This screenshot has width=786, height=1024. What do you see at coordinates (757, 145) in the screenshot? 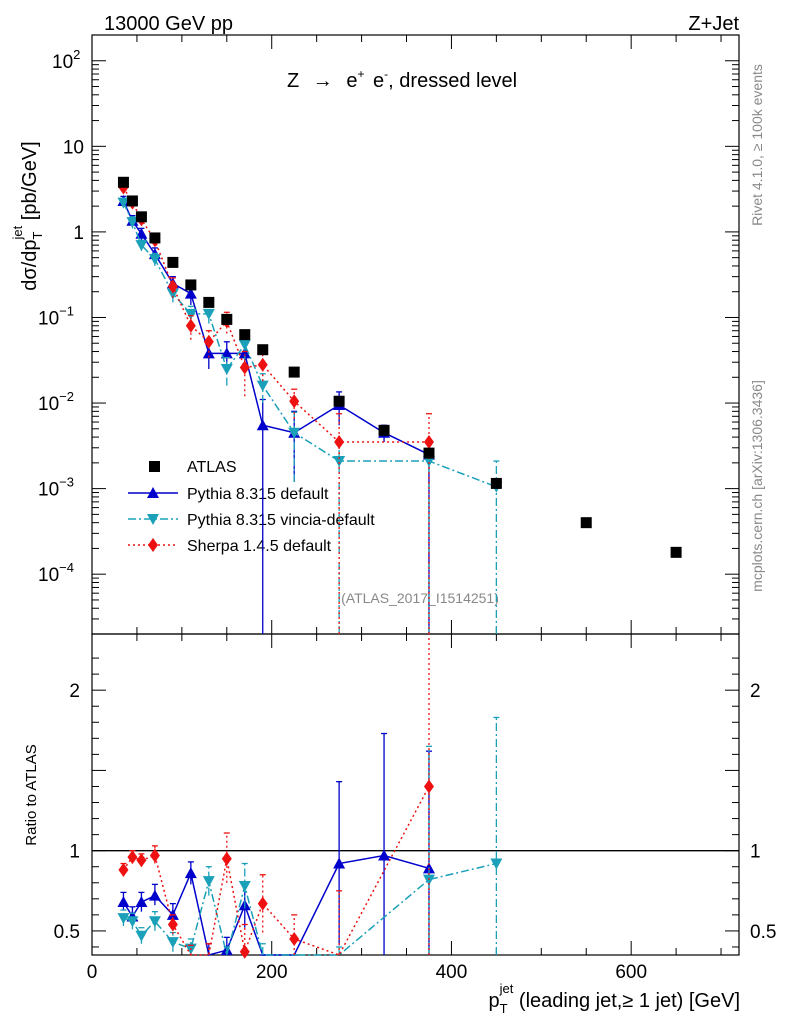
I see `rivet-version-label: Rivet 4.1.0, ≥ 100k events` at bounding box center [757, 145].